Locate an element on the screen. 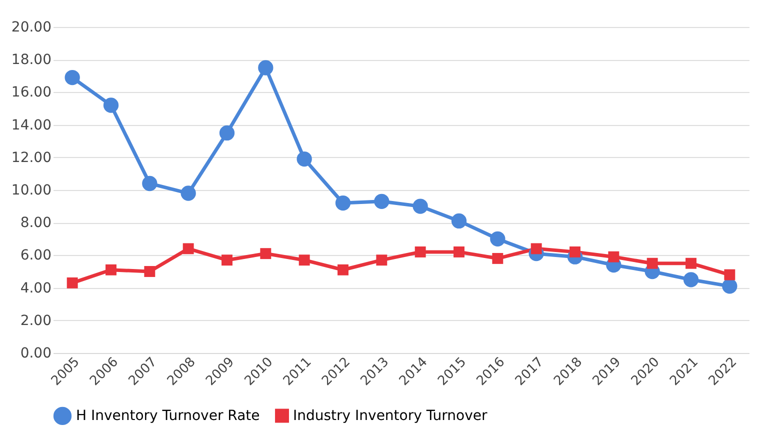 Image resolution: width=769 pixels, height=438 pixels. y-tick-label: 2.00 is located at coordinates (36, 320).